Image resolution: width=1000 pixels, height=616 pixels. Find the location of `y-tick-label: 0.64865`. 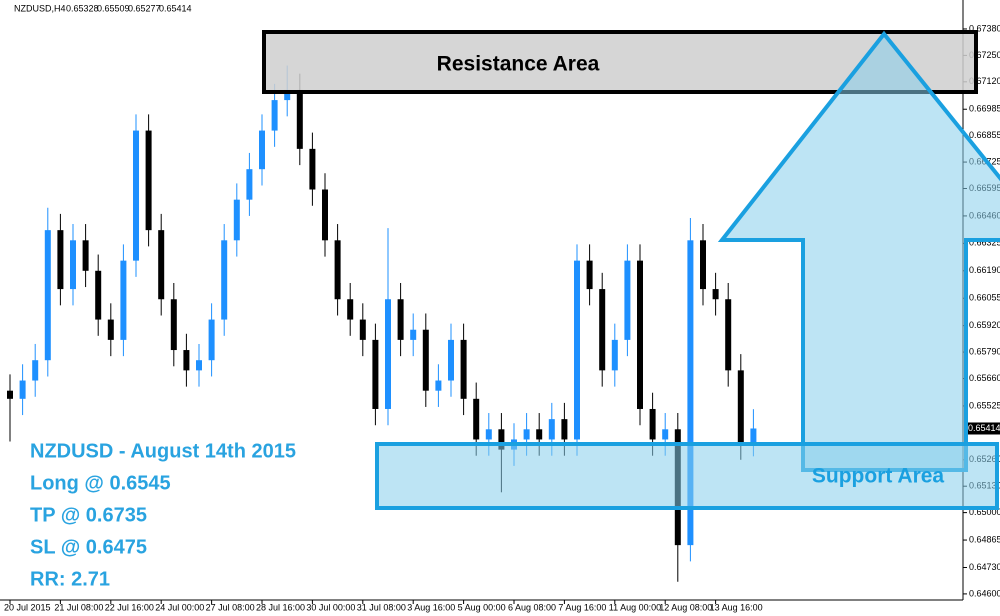

y-tick-label: 0.64865 is located at coordinates (984, 539).